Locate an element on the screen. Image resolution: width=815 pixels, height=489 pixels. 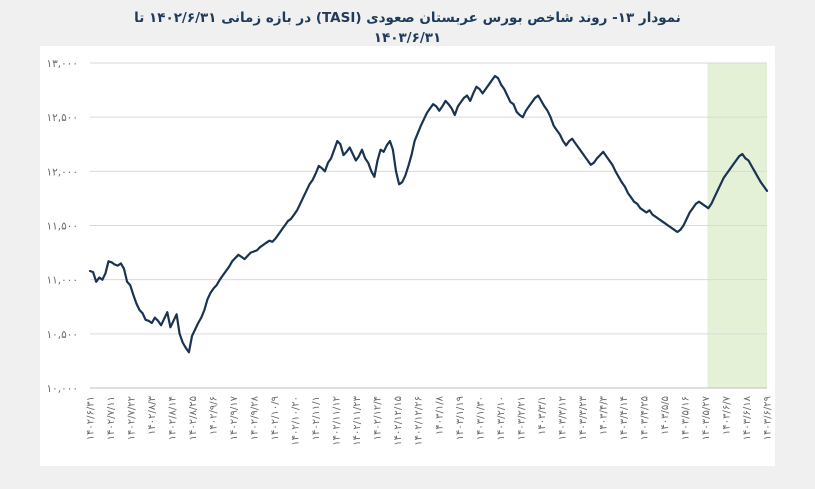
x-tick-label: ۱۴۰۳/۱/۳۰ is located at coordinates (480, 418).